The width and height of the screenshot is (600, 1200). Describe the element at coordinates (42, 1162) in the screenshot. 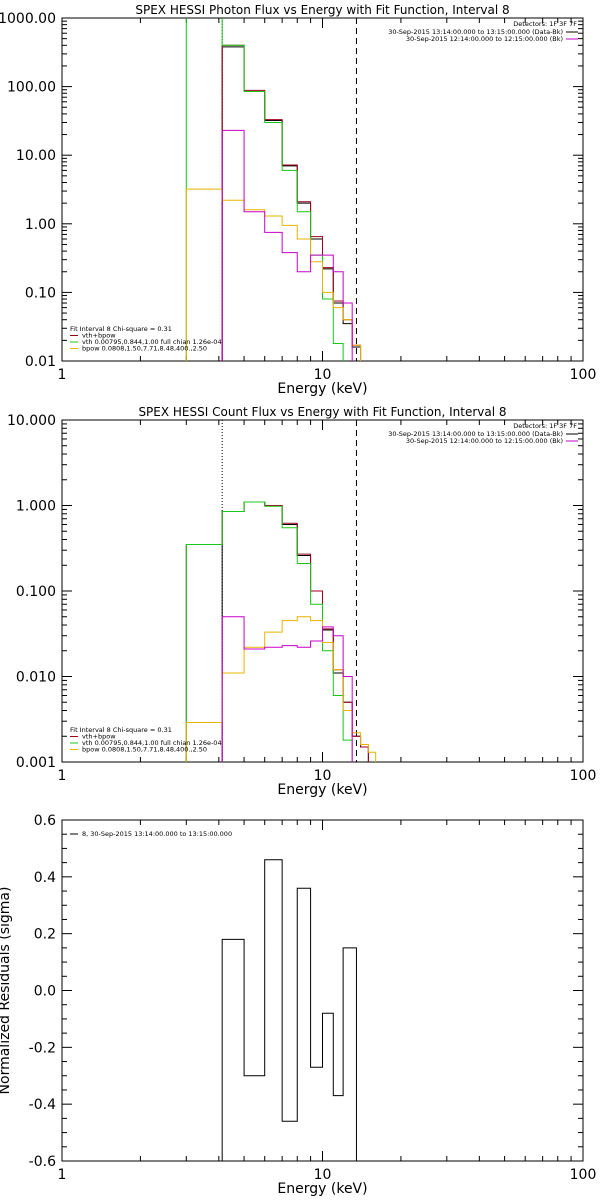

I see `y-tick-label: -0.6` at that location.